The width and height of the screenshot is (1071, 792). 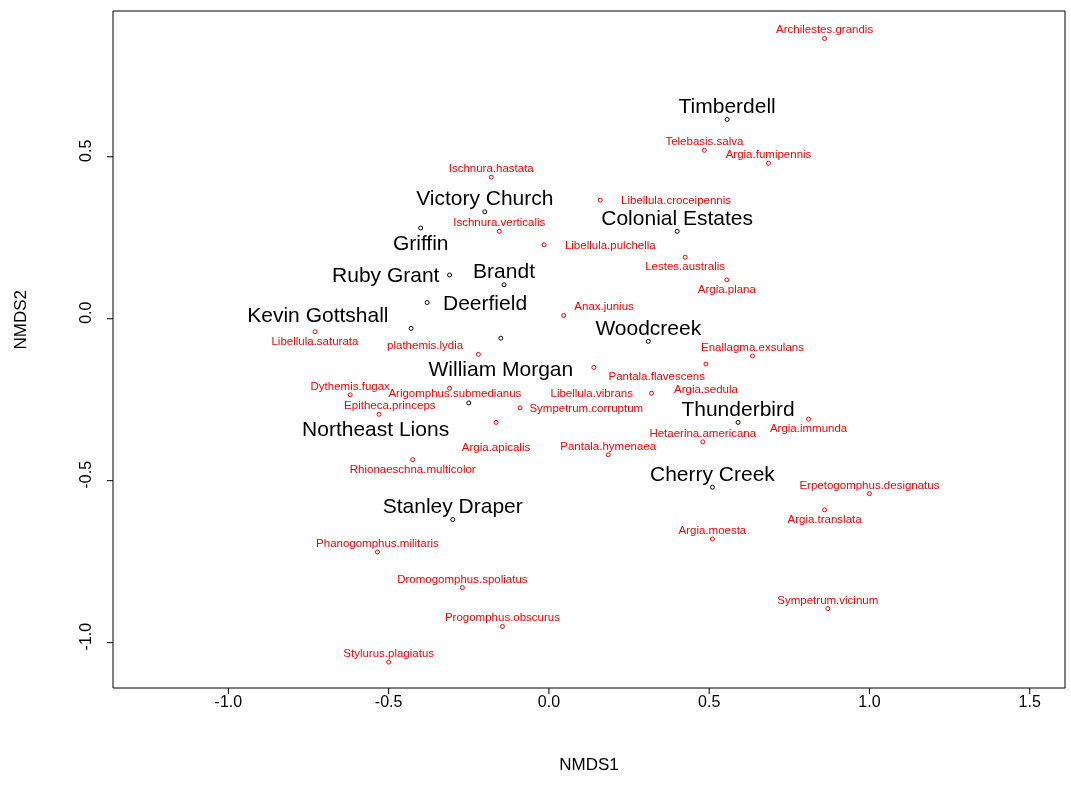 I want to click on data-label: Pantala.hymenaea, so click(x=608, y=445).